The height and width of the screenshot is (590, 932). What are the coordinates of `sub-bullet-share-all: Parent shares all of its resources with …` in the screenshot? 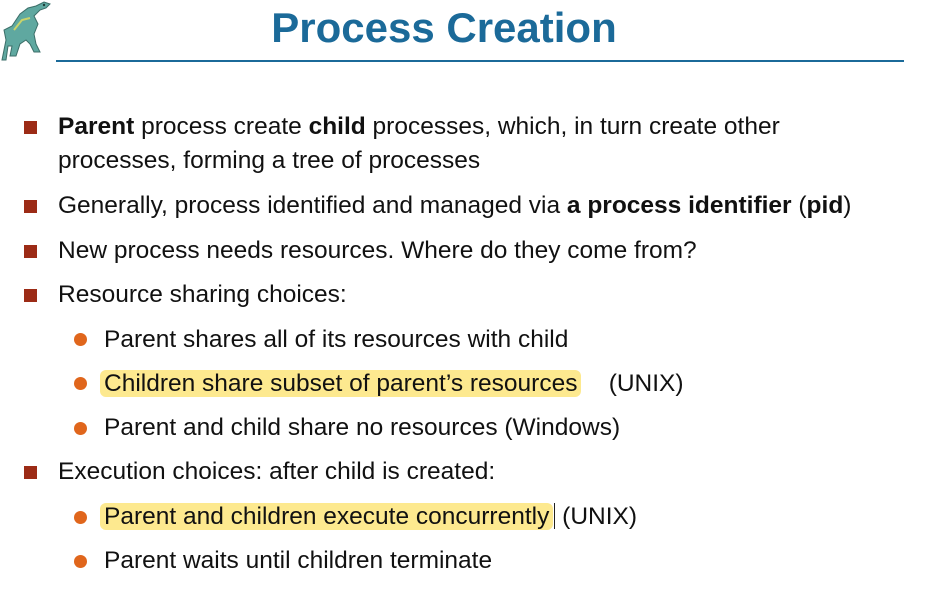 It's located at (336, 340).